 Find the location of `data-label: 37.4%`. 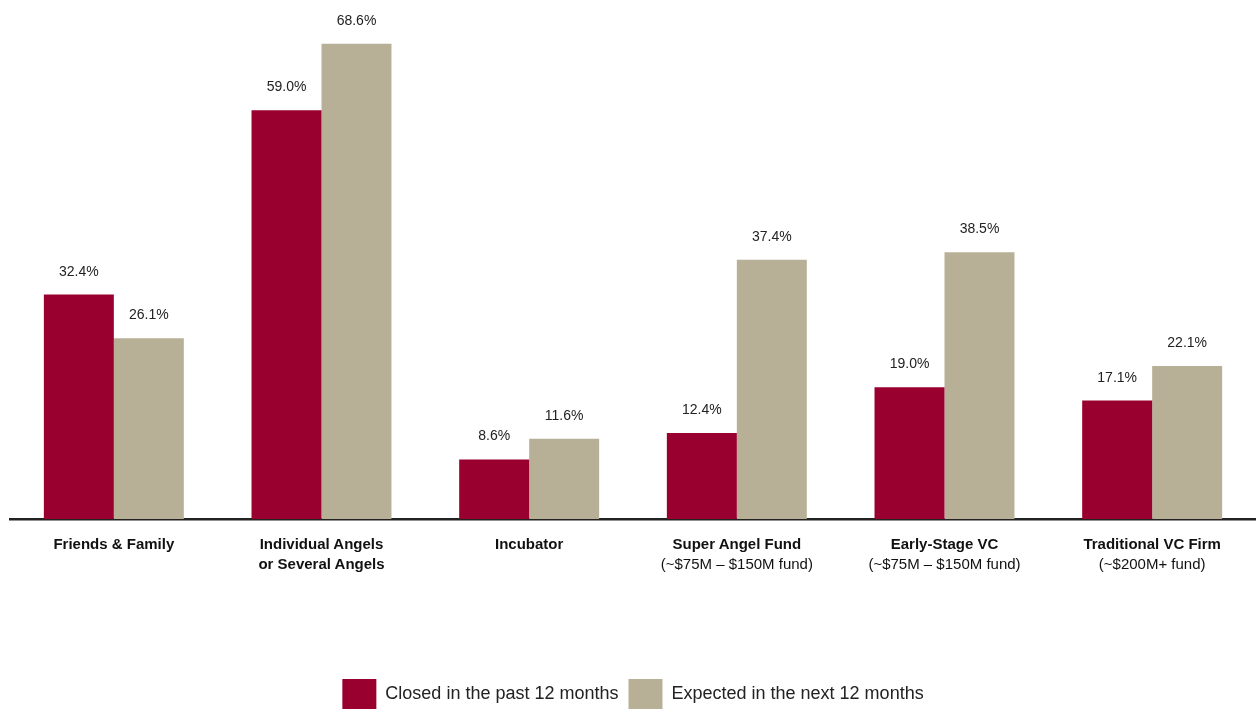

data-label: 37.4% is located at coordinates (771, 235).